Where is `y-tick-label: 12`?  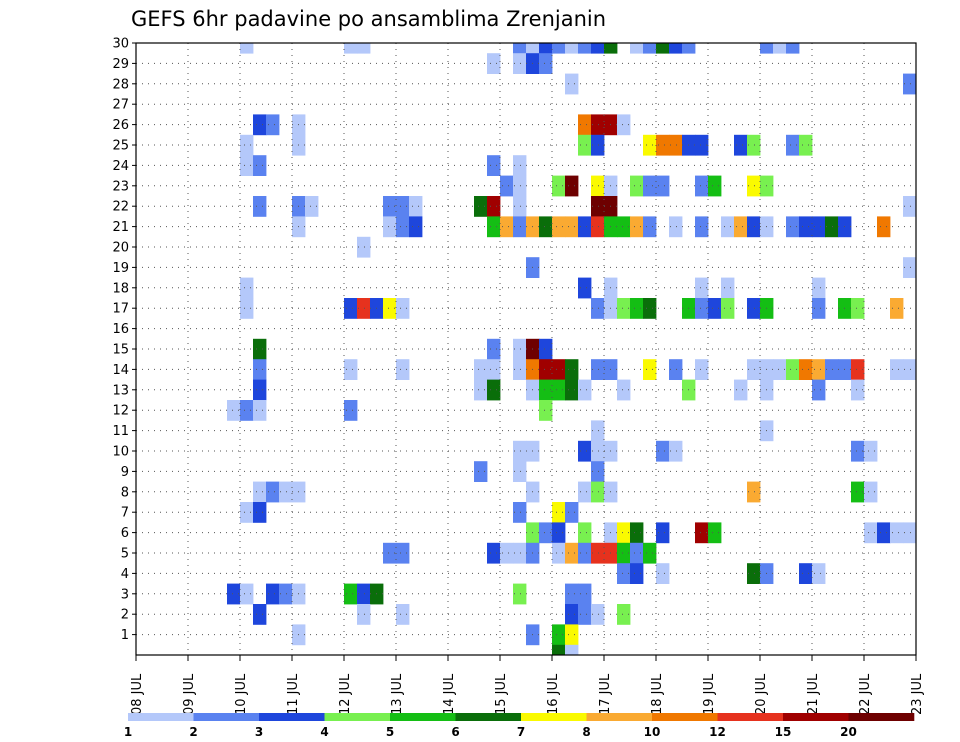
y-tick-label: 12 is located at coordinates (120, 411).